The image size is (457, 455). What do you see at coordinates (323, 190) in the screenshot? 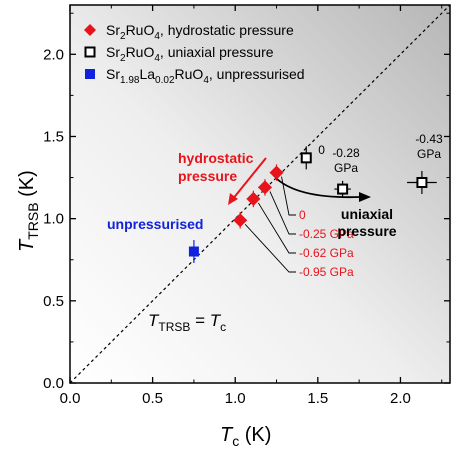
I see `uniaxial-arrow` at bounding box center [323, 190].